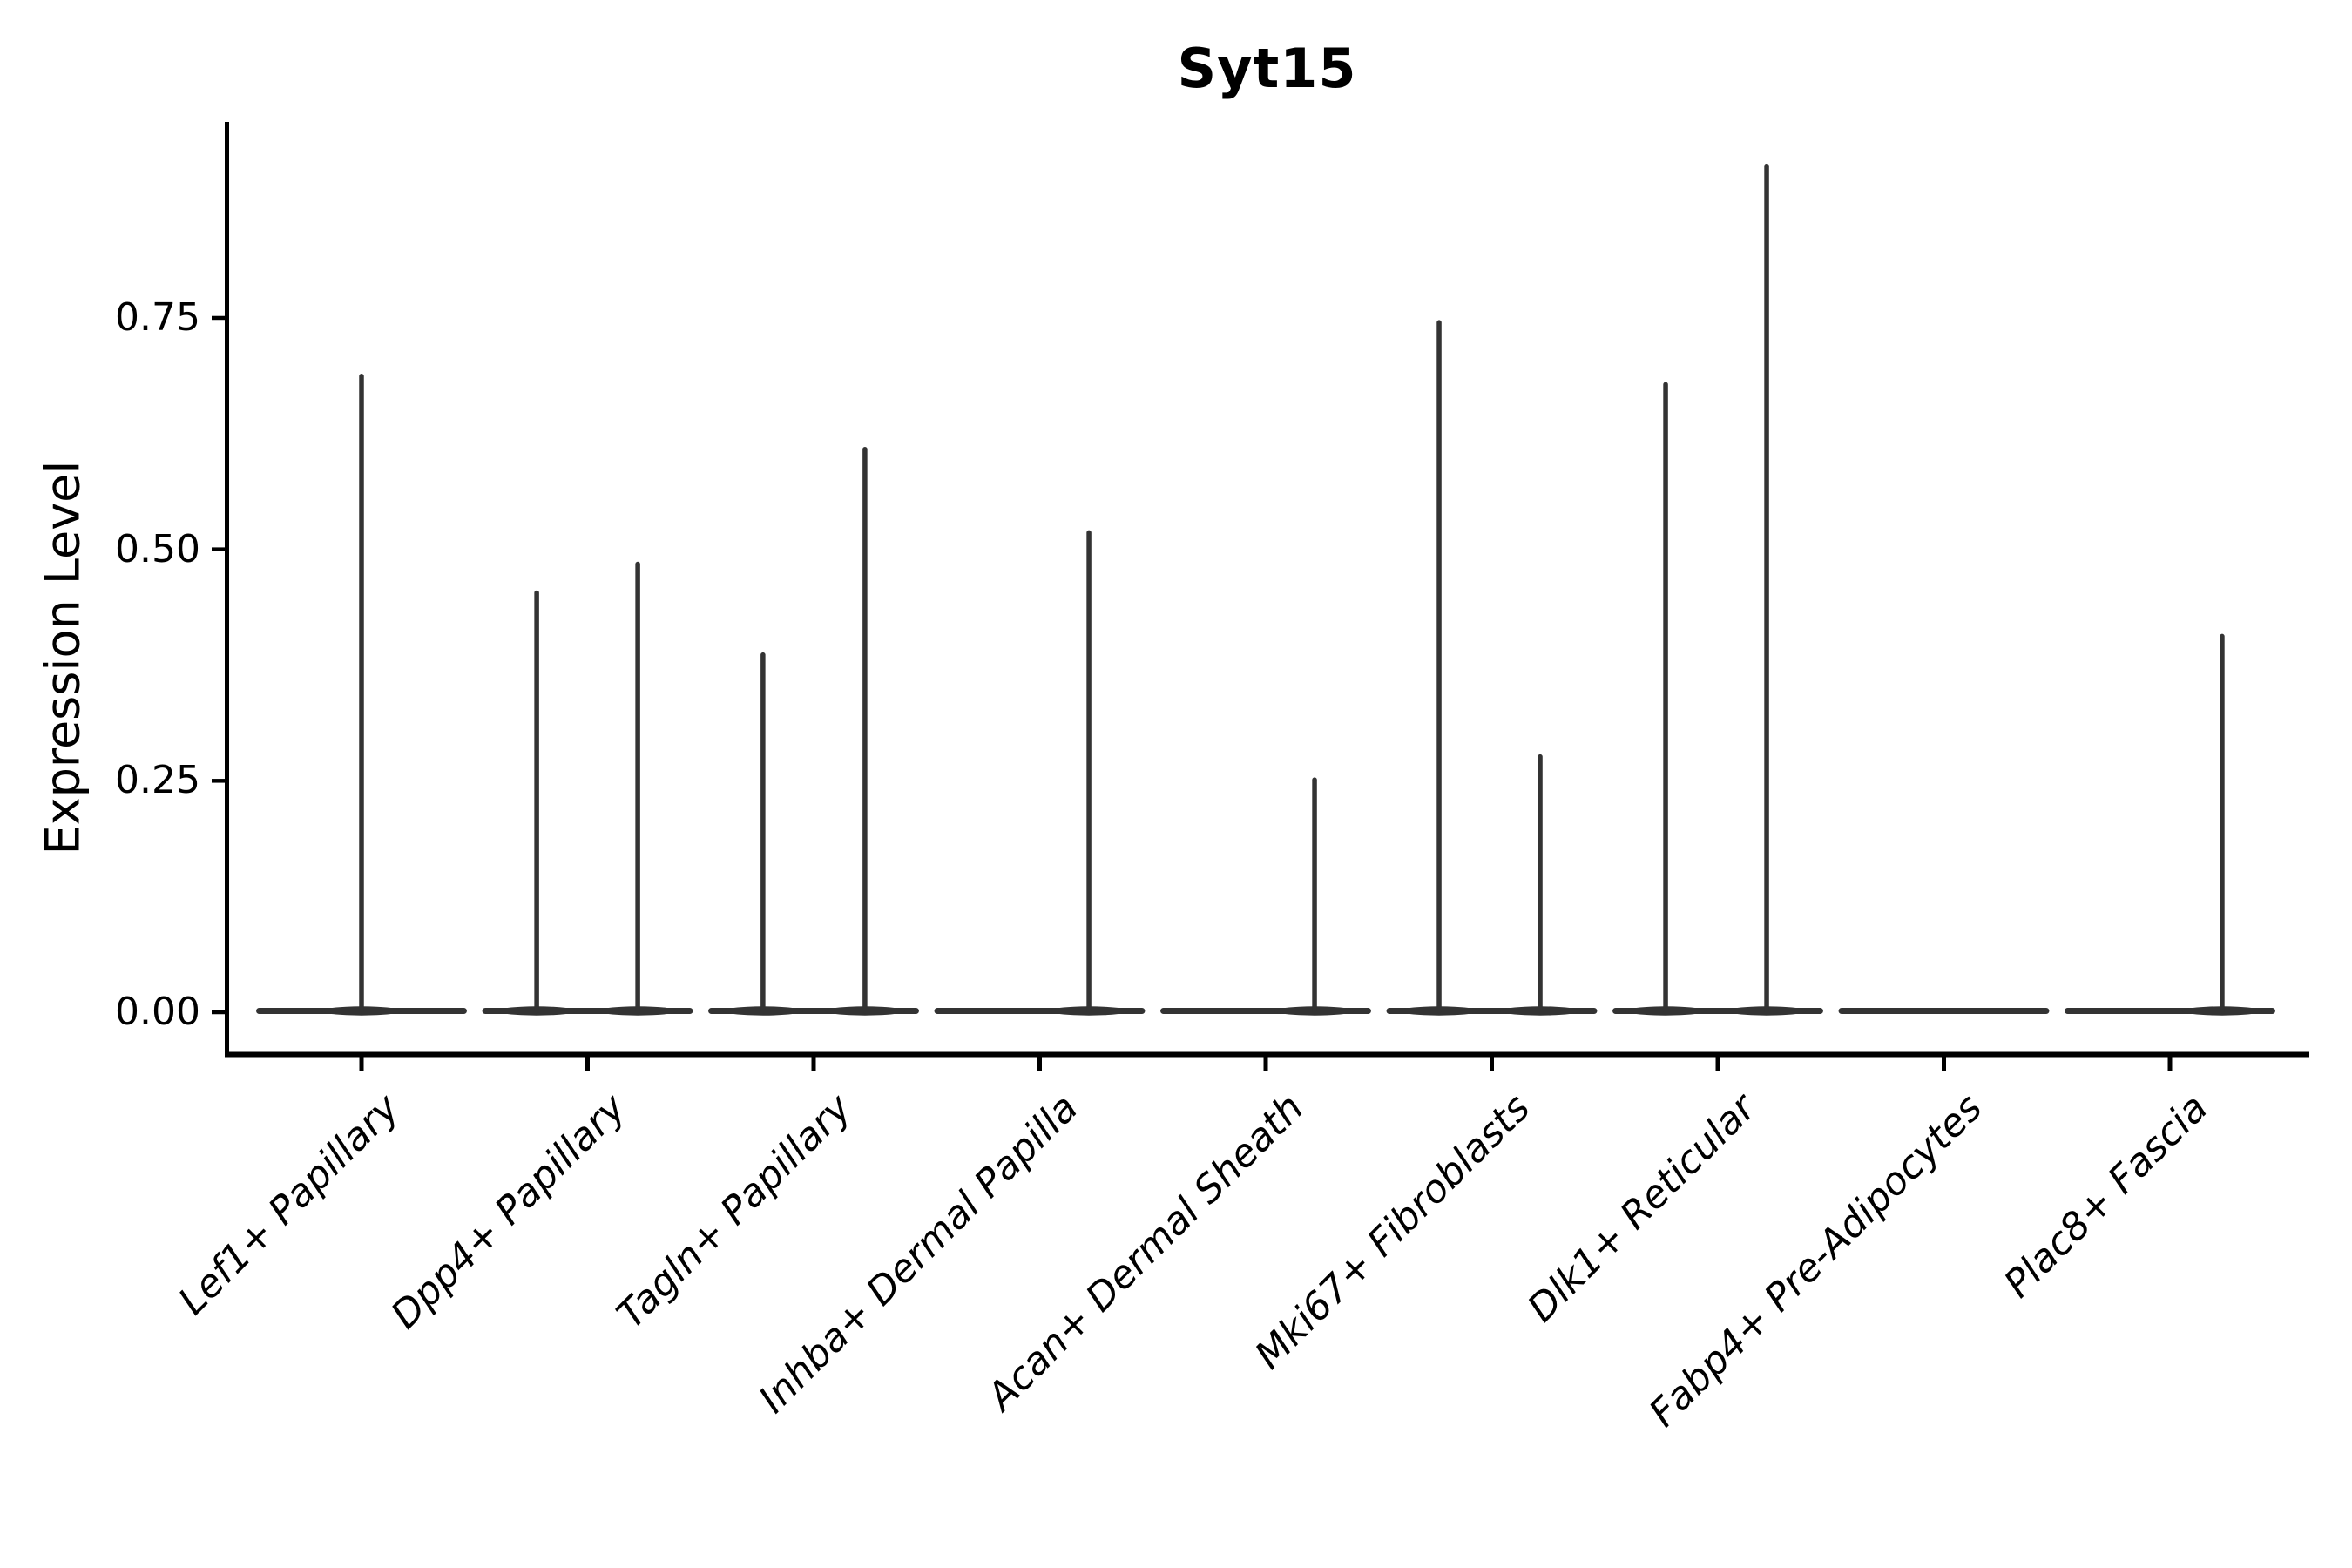 The width and height of the screenshot is (2352, 1568). I want to click on y-tick-label-2: 0.50, so click(157, 549).